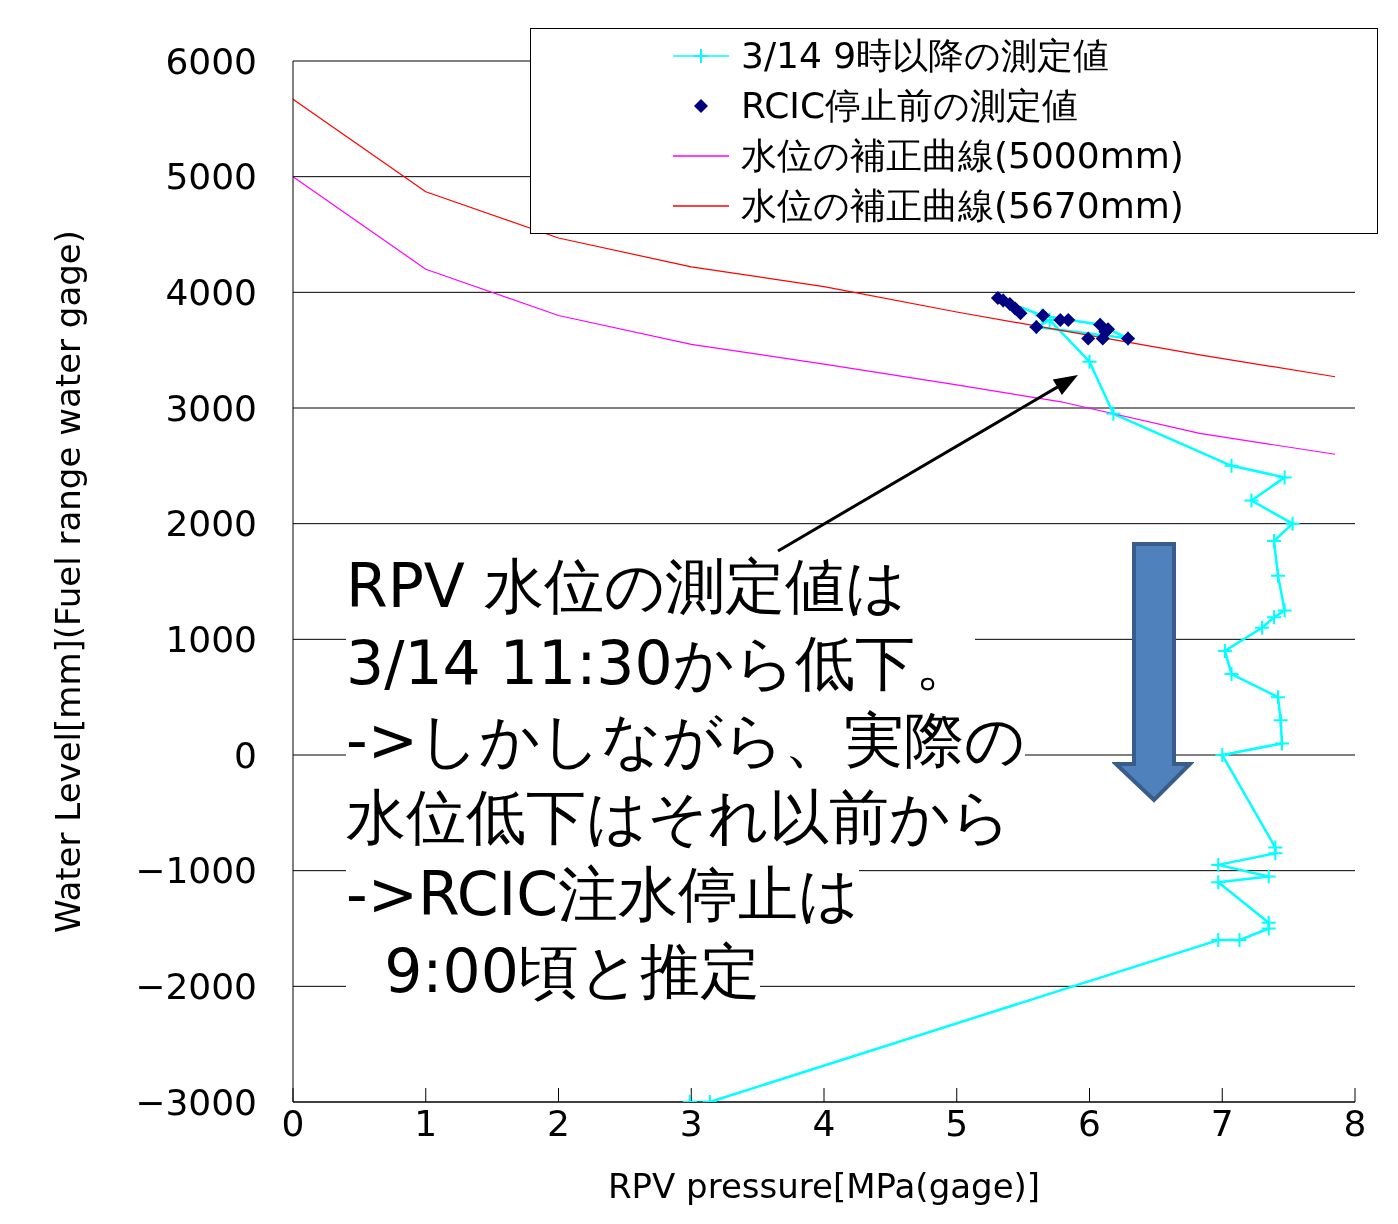 The width and height of the screenshot is (1398, 1224). I want to click on x-tick-label: 3, so click(691, 1123).